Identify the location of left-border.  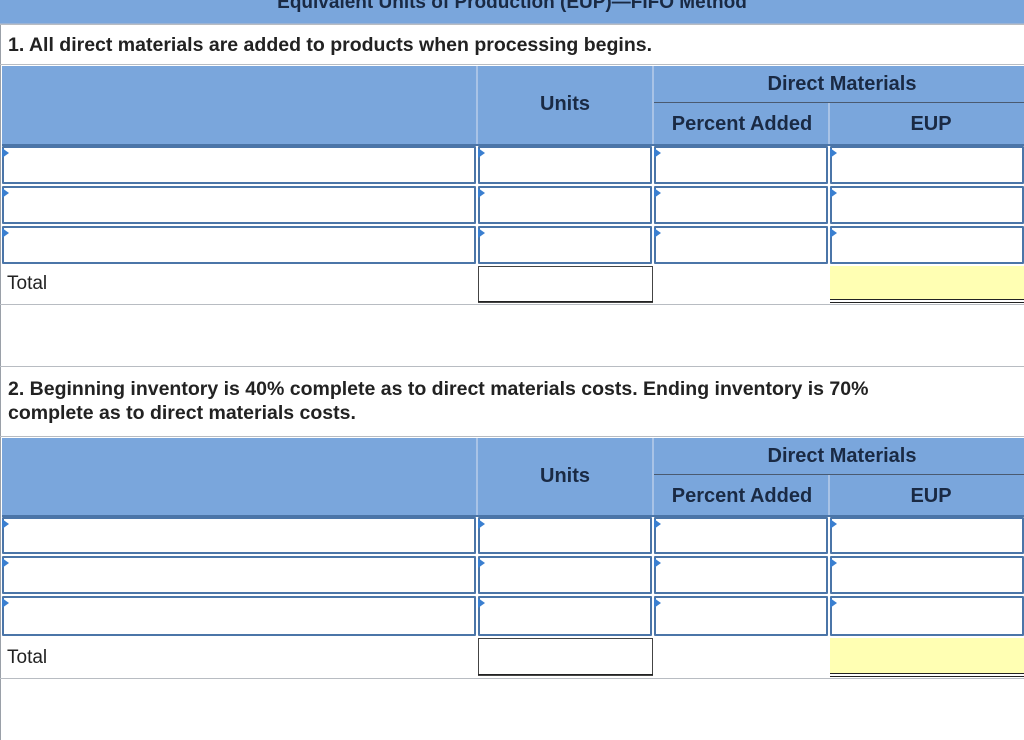
(0, 382).